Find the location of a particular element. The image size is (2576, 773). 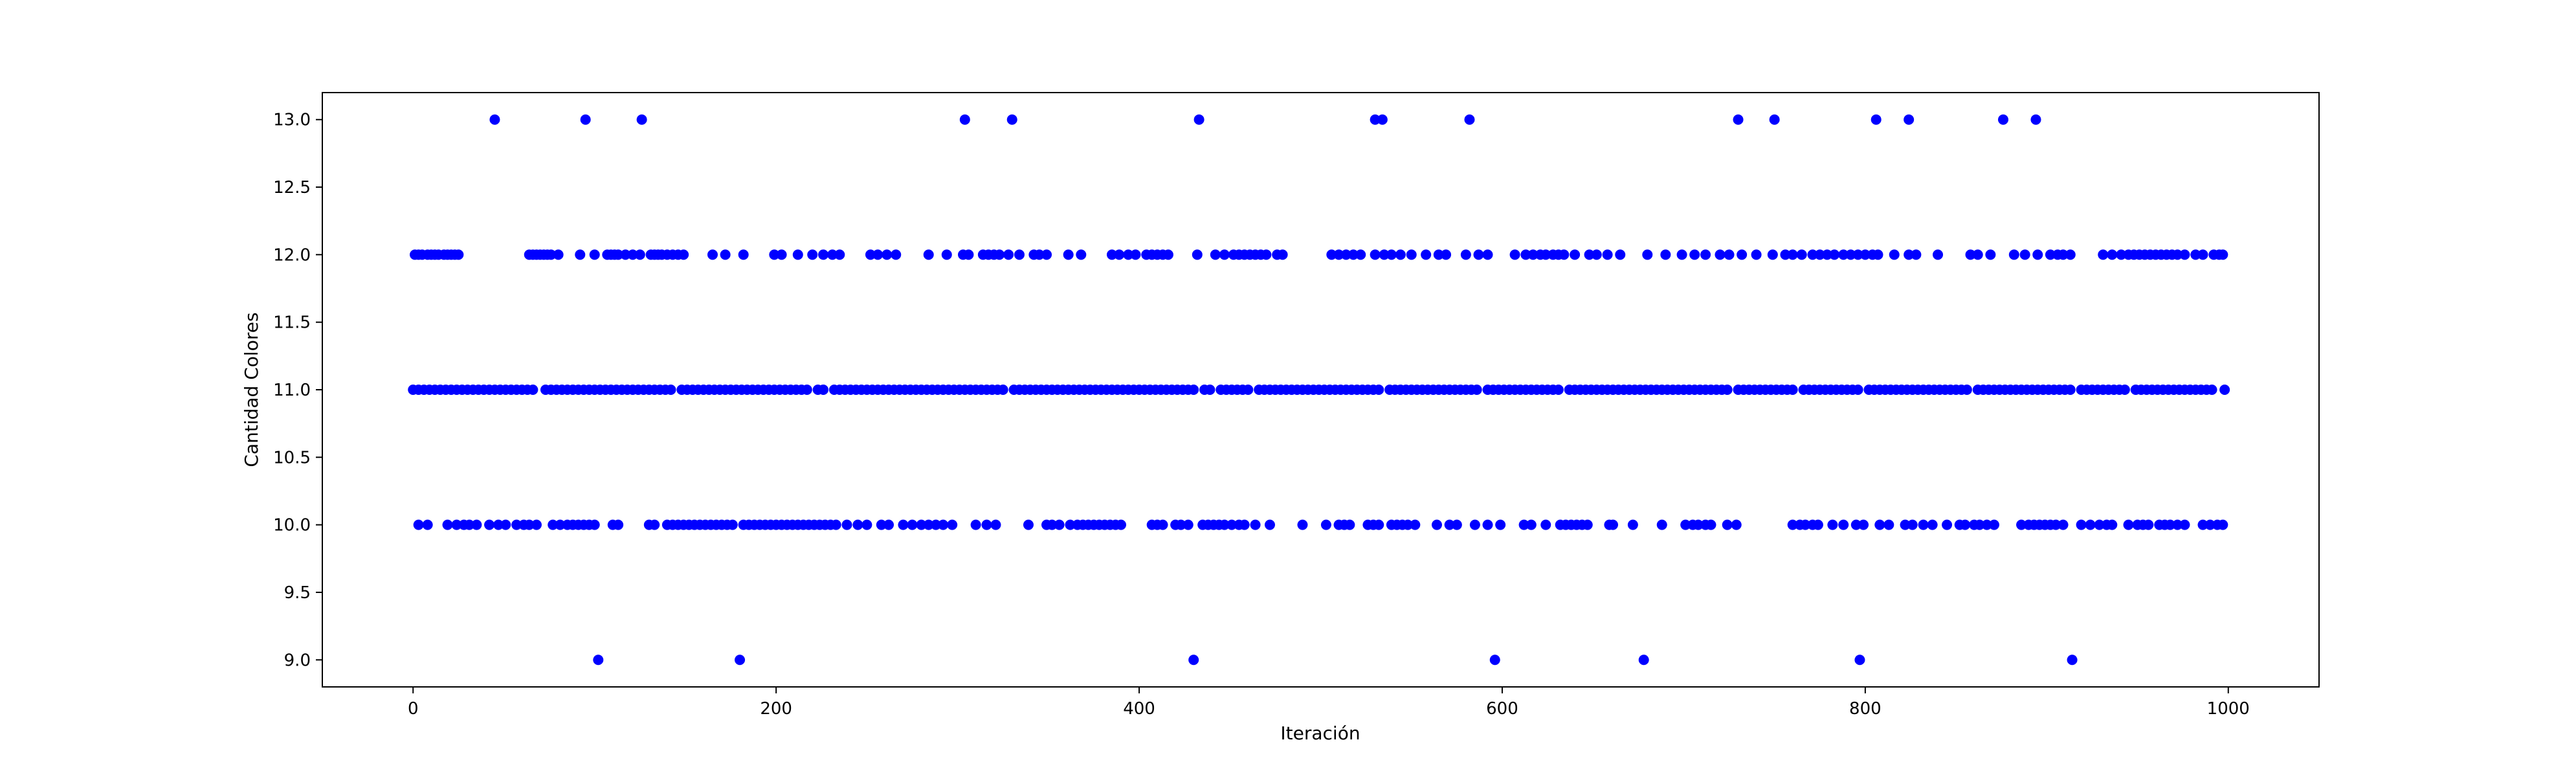

x-tick-label: 0 is located at coordinates (413, 709).